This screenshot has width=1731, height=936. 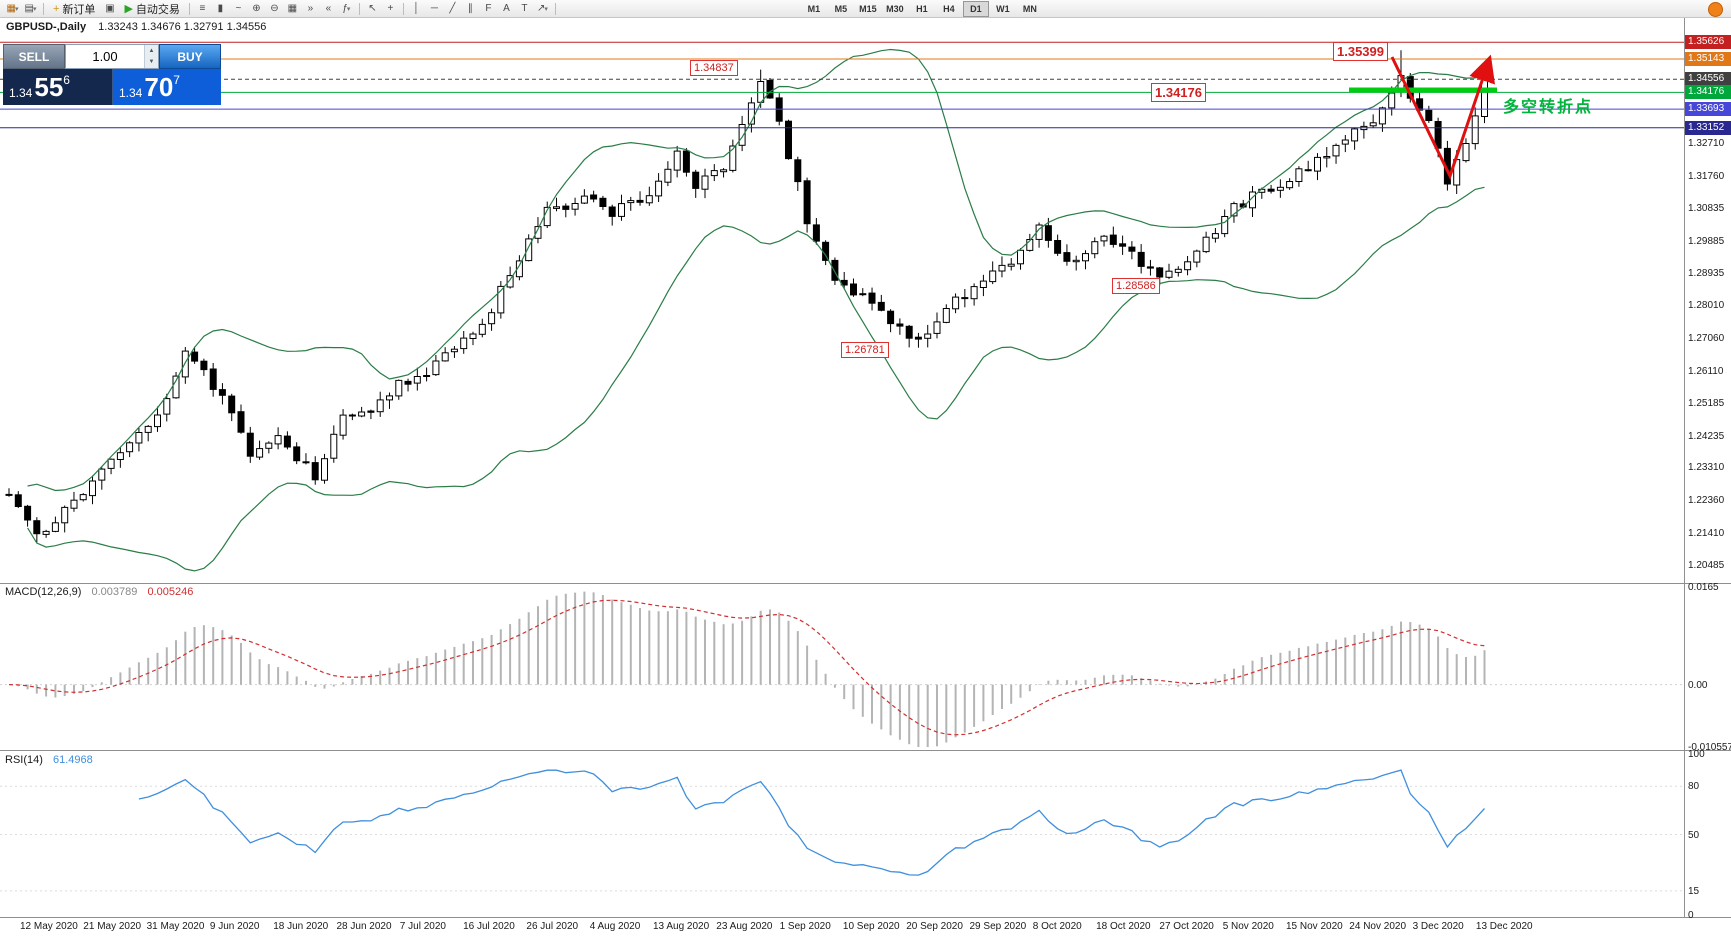 I want to click on indicators-icon-dropdown: ▾, so click(x=348, y=9).